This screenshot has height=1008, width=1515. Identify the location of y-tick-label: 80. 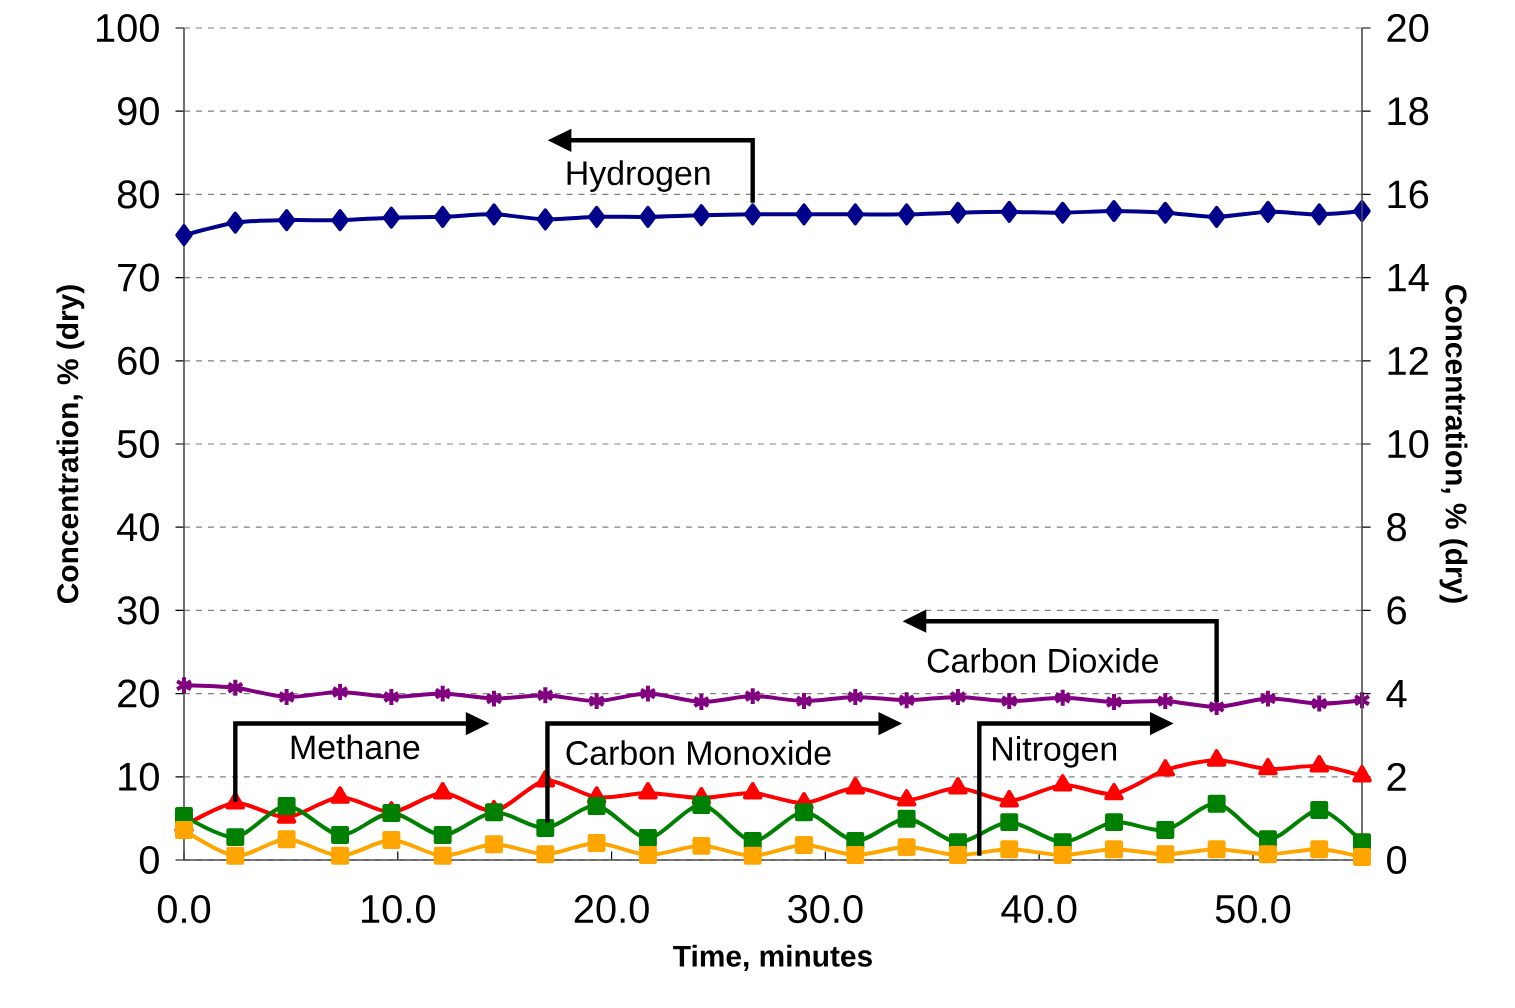
(138, 194).